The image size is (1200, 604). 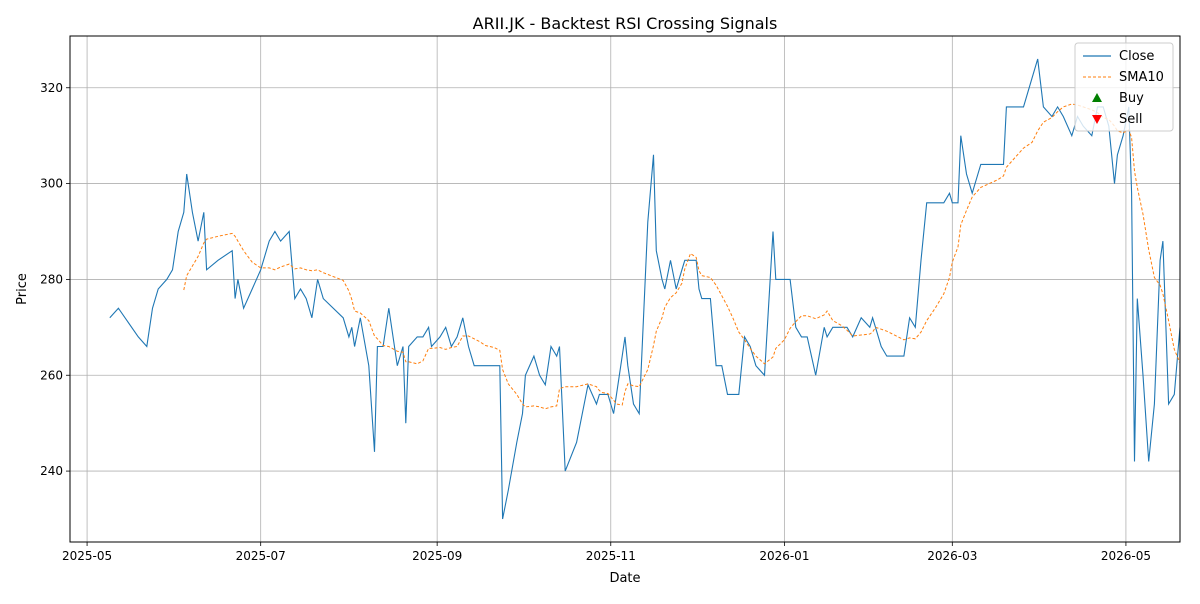 What do you see at coordinates (51, 375) in the screenshot?
I see `y-tick-label: 260` at bounding box center [51, 375].